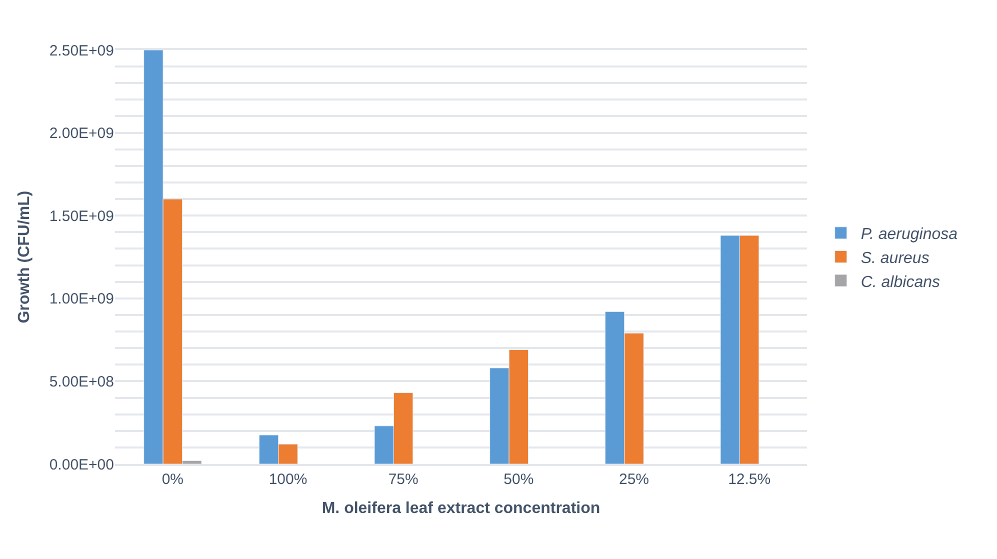 The height and width of the screenshot is (559, 997). Describe the element at coordinates (81, 51) in the screenshot. I see `y-tick-label: 2.50E+09` at that location.